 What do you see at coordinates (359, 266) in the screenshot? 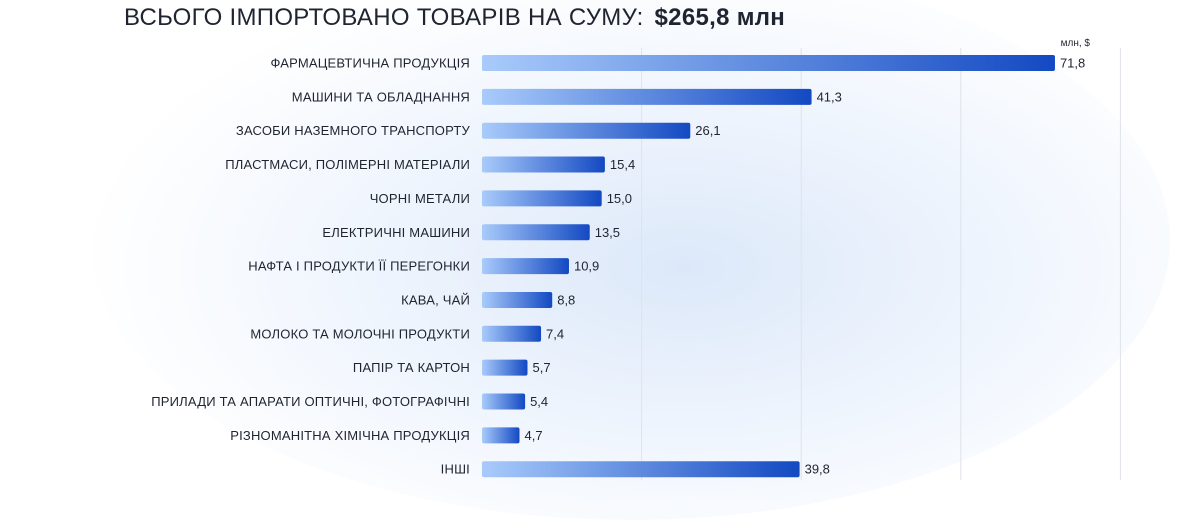
I see `category-label: НАФТА І ПРОДУКТИ ЇЇ ПЕРЕГОНКИ` at bounding box center [359, 266].